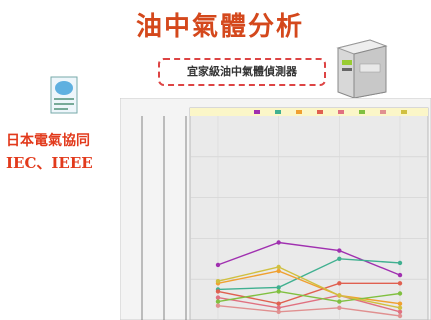 The height and width of the screenshot is (320, 431). I want to click on detector-device-icon, so click(362, 69).